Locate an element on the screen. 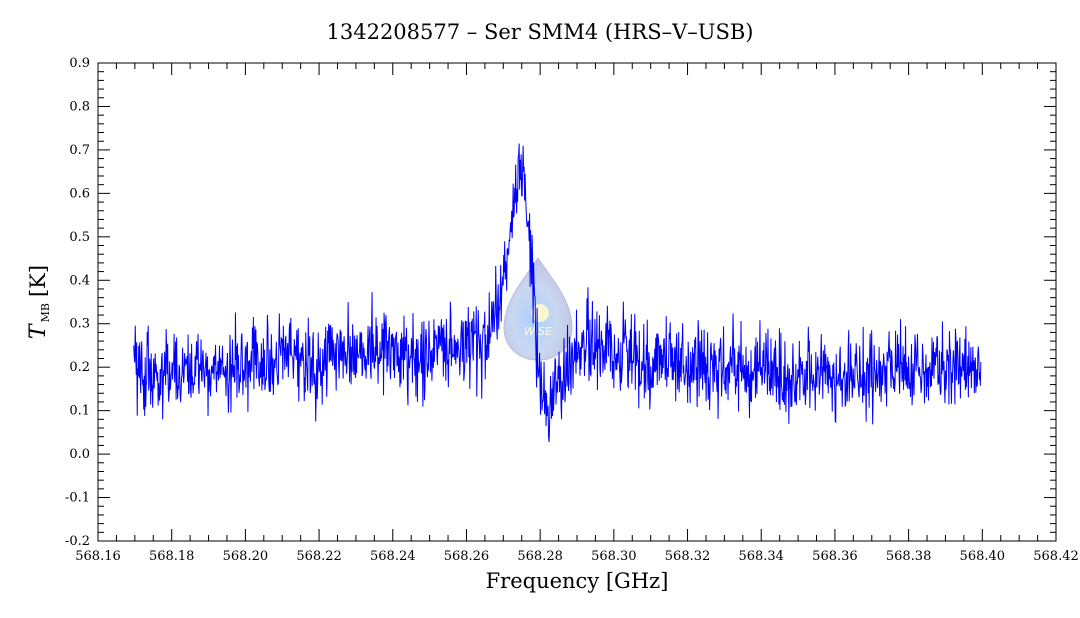 This screenshot has width=1080, height=618. y-tick-label: 0.2 is located at coordinates (79, 367).